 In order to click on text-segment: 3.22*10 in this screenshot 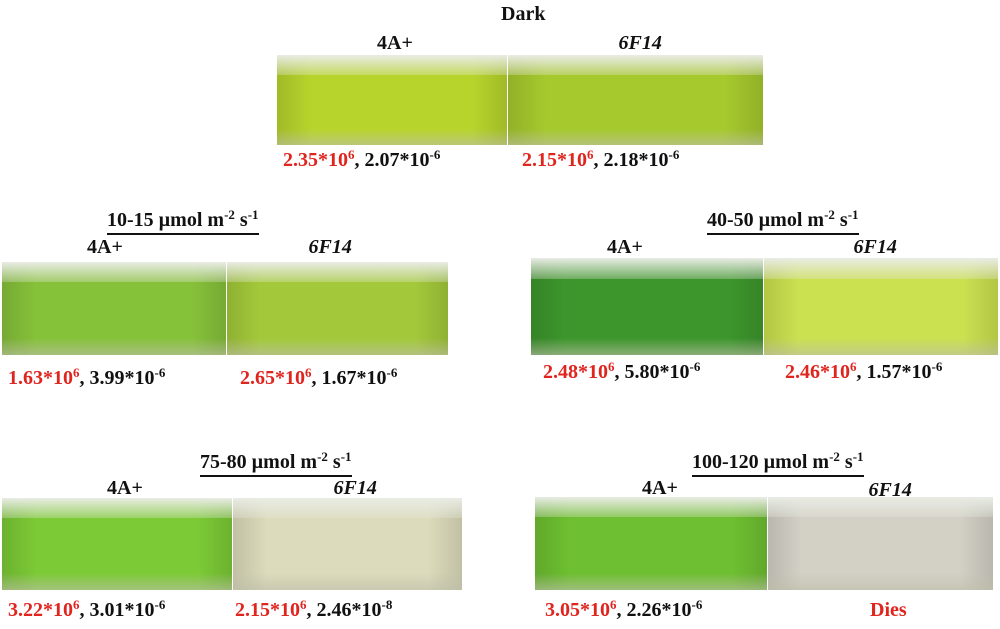, I will do `click(40, 610)`.